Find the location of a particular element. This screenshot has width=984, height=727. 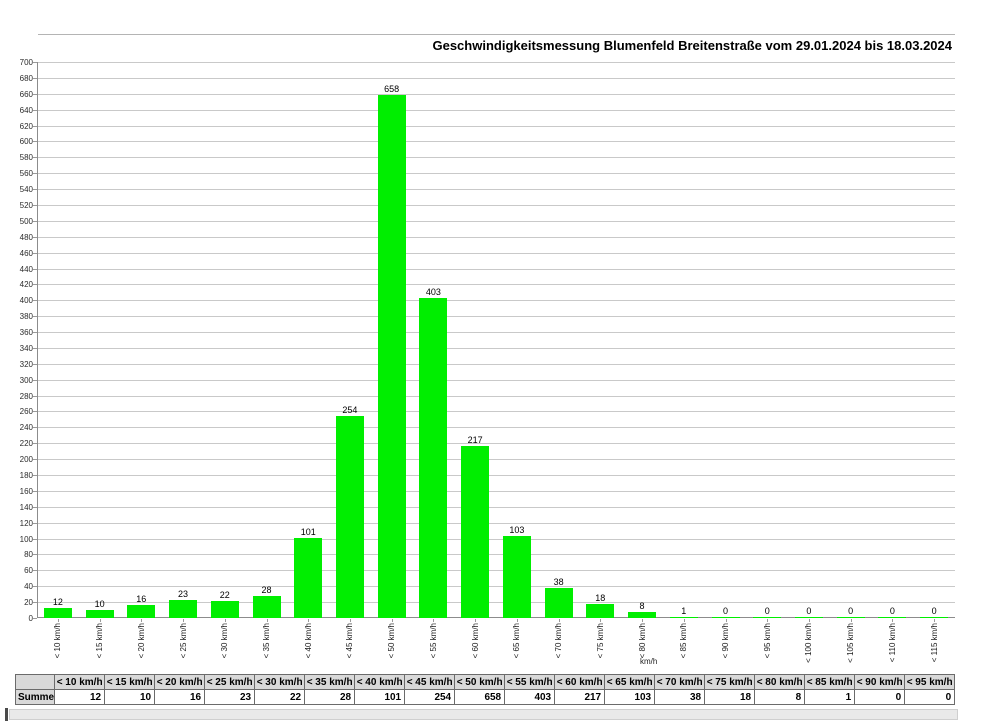

table-corner-cell is located at coordinates (35, 682).